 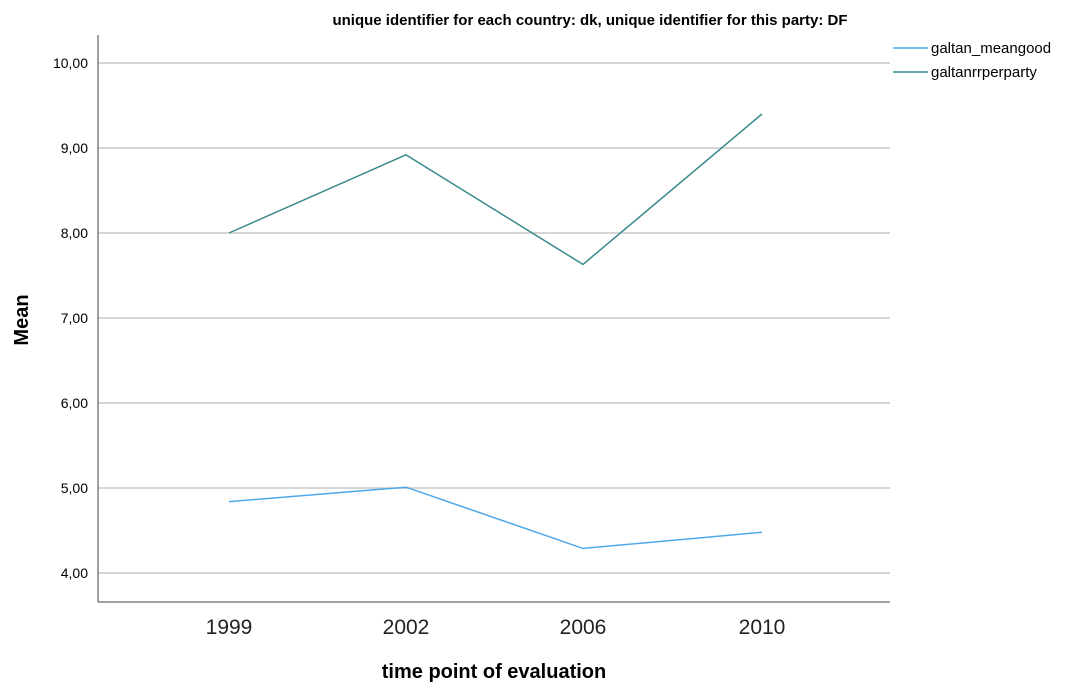 I want to click on legend-label: galtan_meangood, so click(x=991, y=48).